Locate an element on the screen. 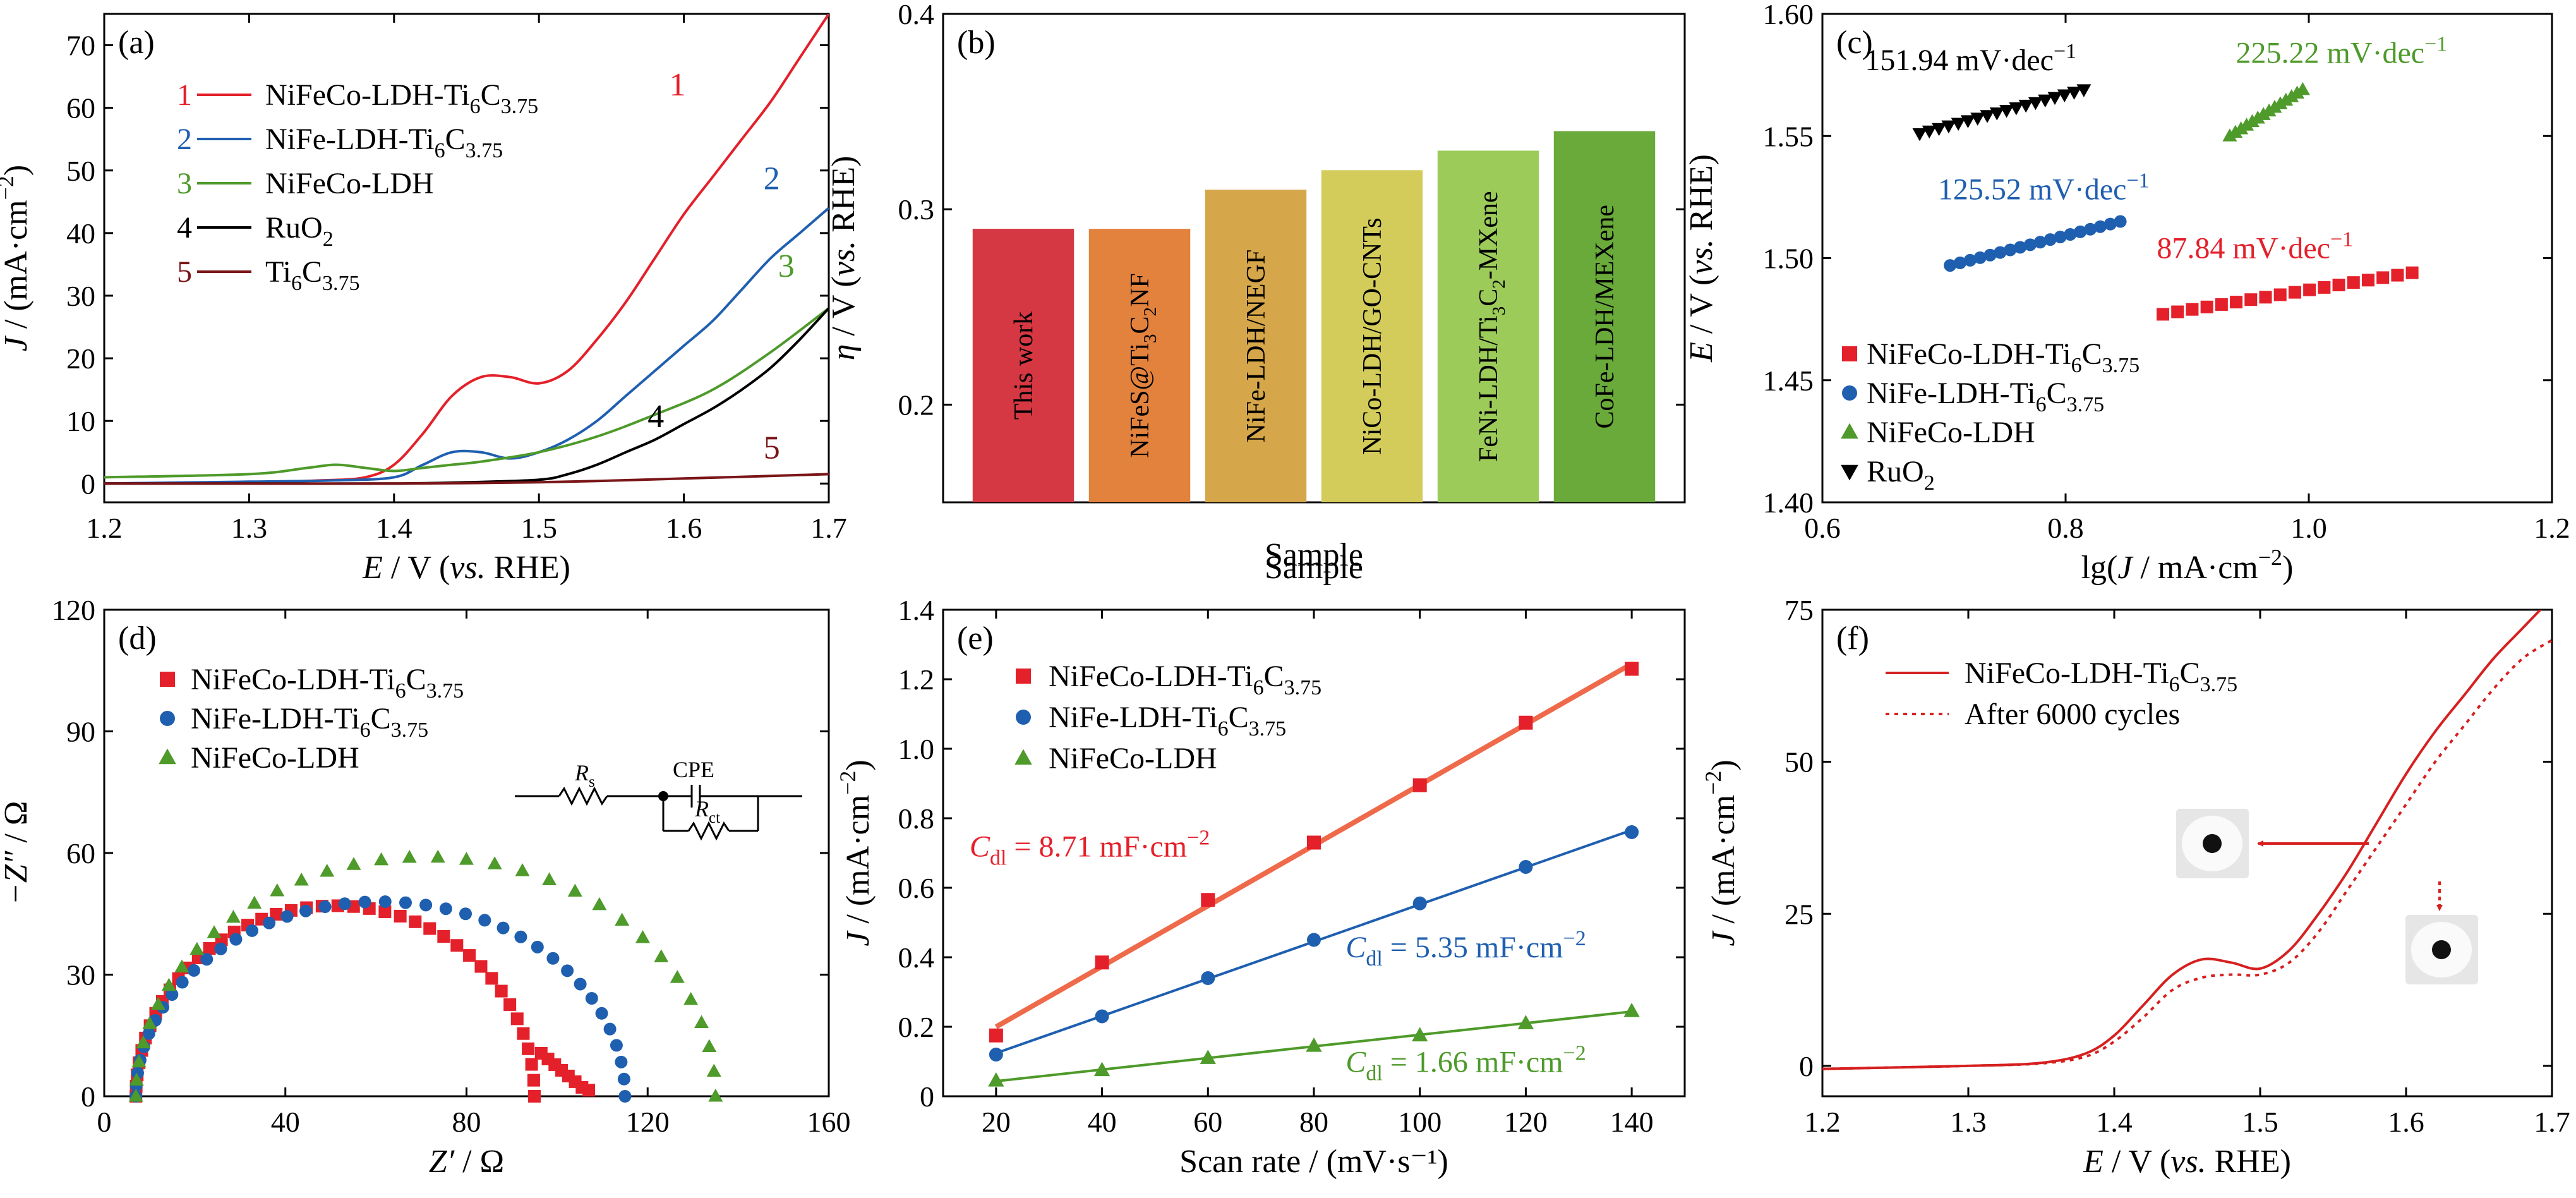 The image size is (2576, 1198). panel-label: (b) is located at coordinates (976, 43).